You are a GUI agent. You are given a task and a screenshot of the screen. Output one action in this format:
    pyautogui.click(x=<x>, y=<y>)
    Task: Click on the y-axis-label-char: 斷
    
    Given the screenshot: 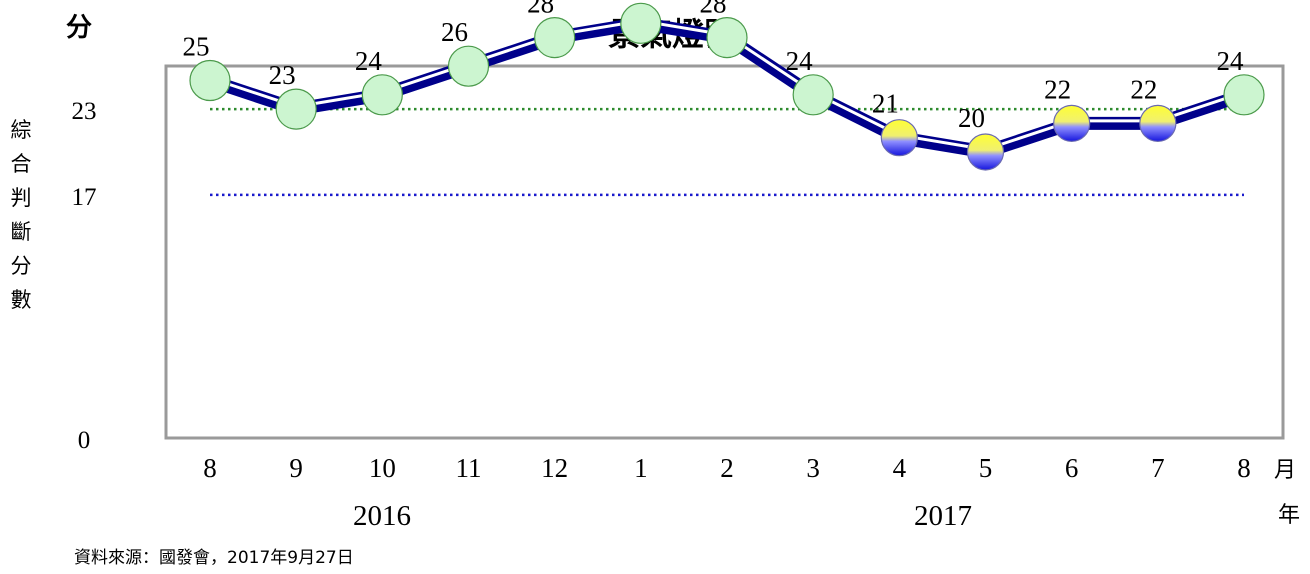 What is the action you would take?
    pyautogui.click(x=21, y=232)
    